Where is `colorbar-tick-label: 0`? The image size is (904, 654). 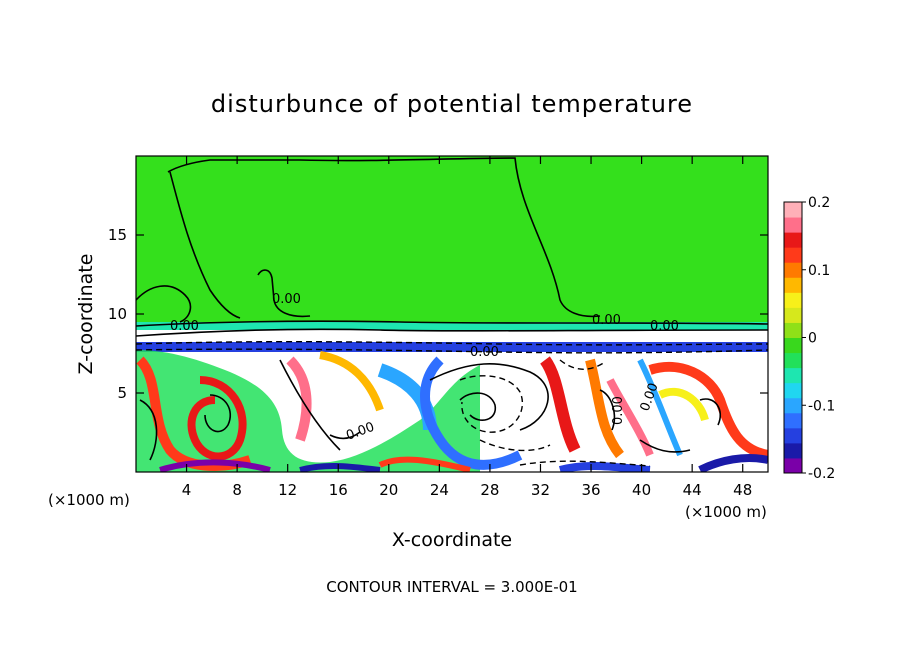
colorbar-tick-label: 0 is located at coordinates (812, 339).